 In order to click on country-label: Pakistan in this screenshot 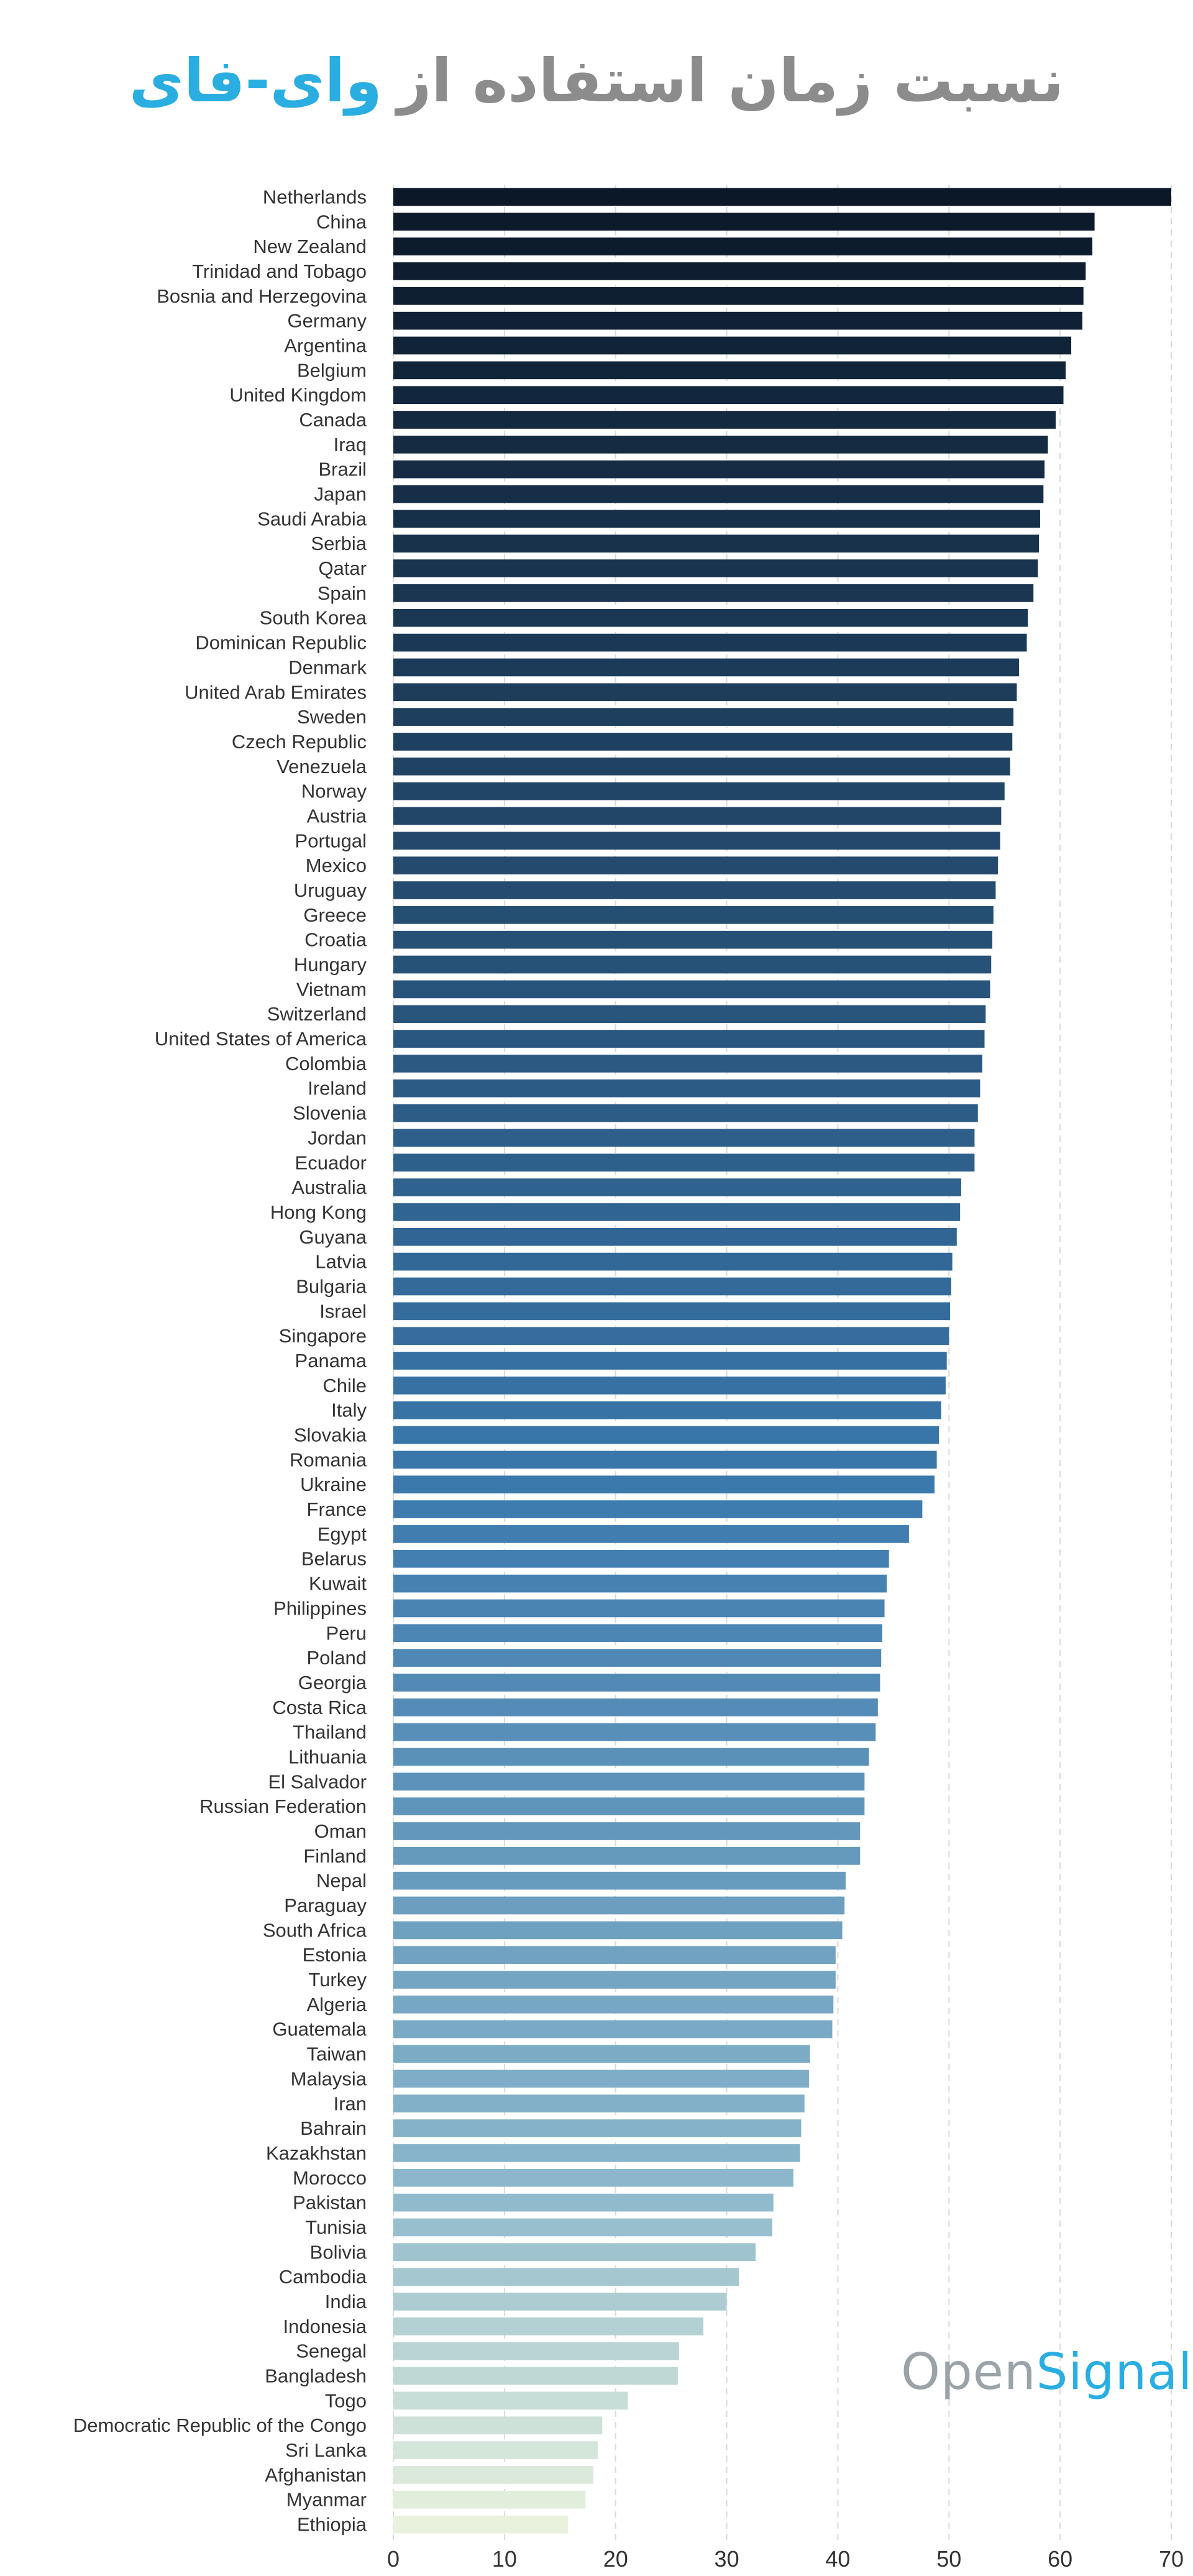, I will do `click(330, 2203)`.